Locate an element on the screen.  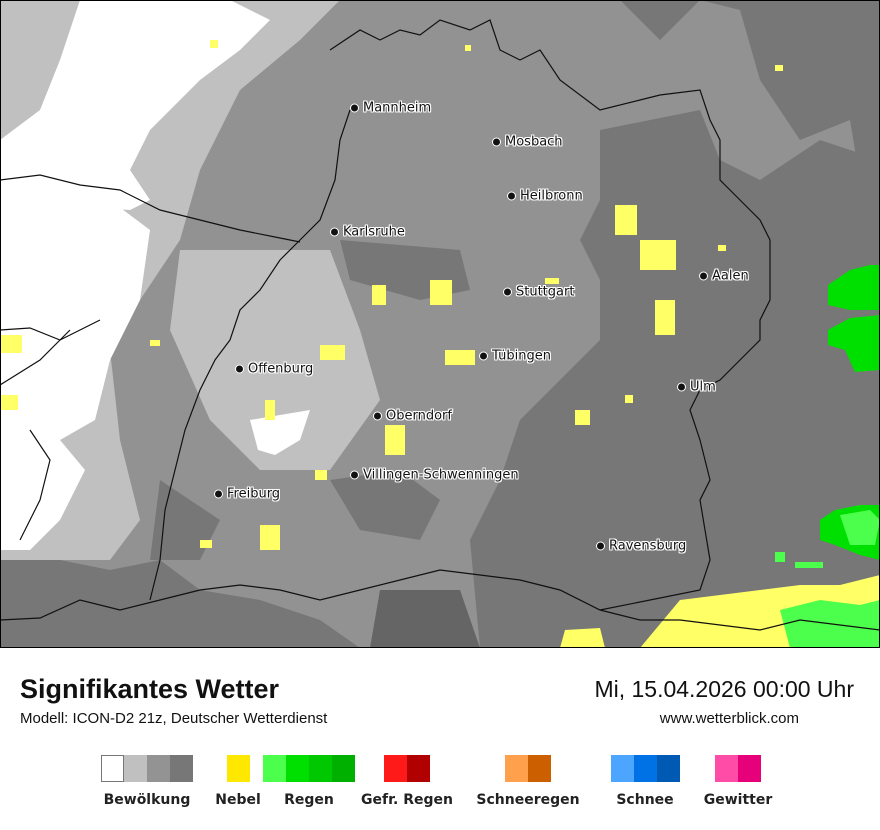
city-label: Villingen-Schwenningen is located at coordinates (441, 475).